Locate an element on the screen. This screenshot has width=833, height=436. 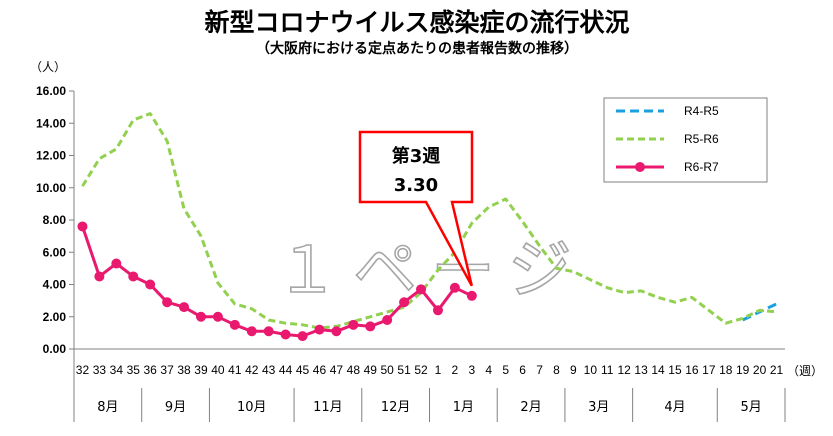
x-tick-label: 19 is located at coordinates (743, 370).